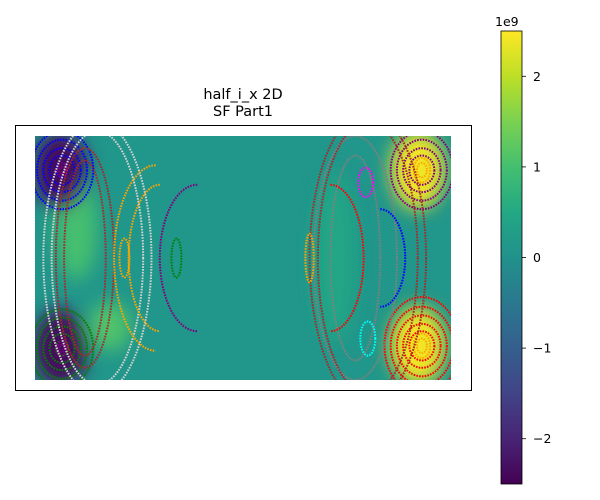  Describe the element at coordinates (242, 95) in the screenshot. I see `chart-title-line-1: half_i_x 2D` at that location.